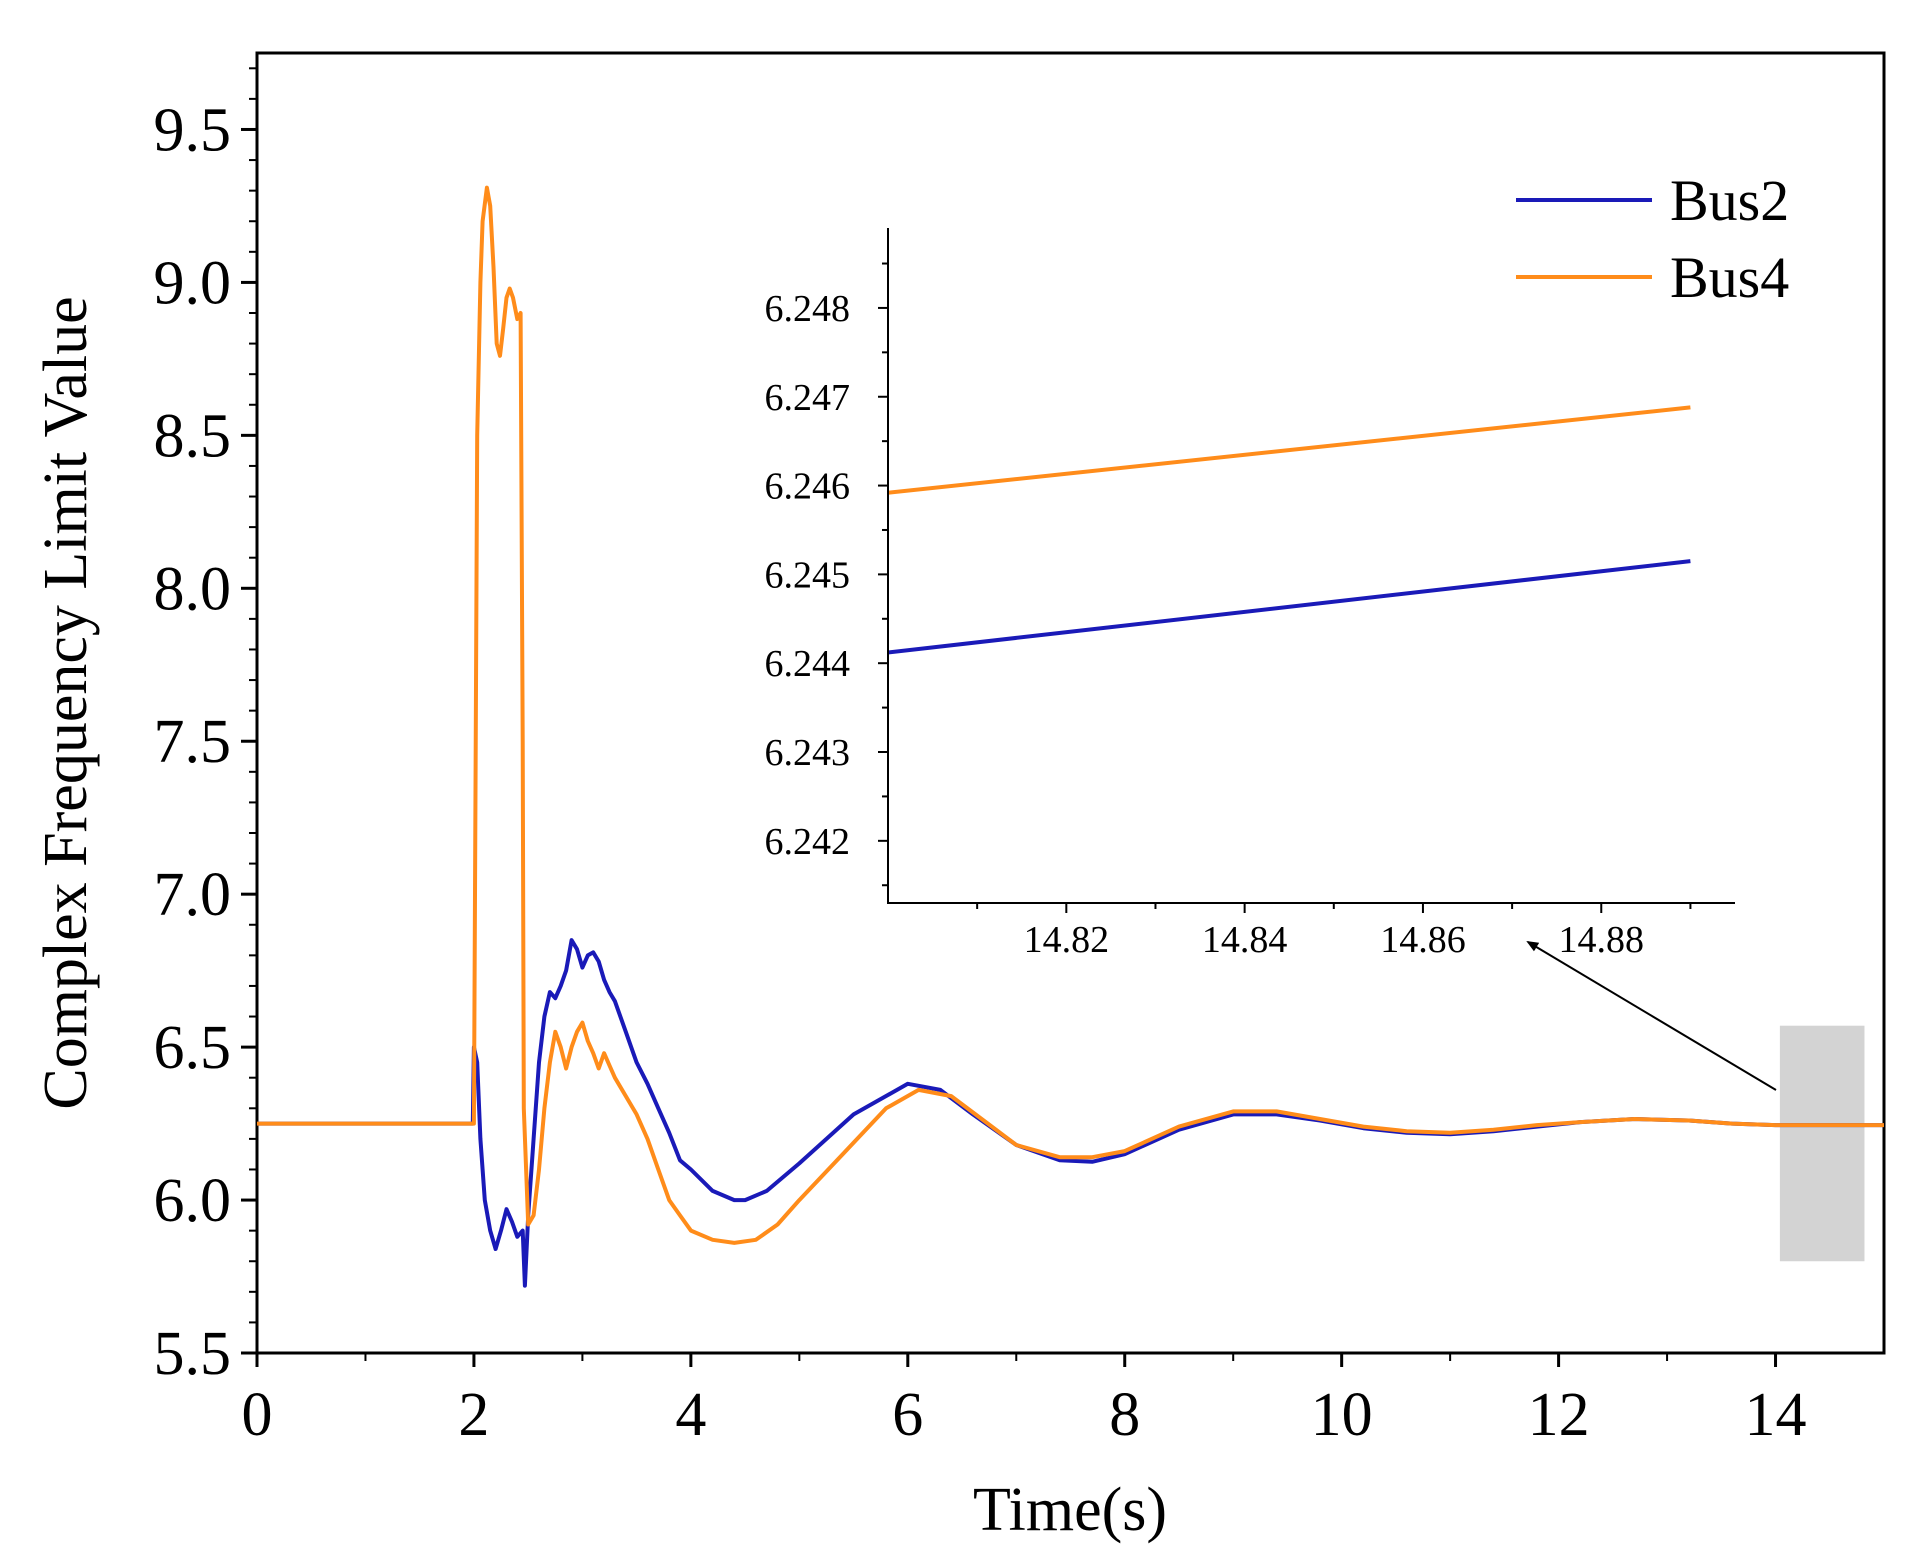 This screenshot has width=1915, height=1552. Describe the element at coordinates (1423, 940) in the screenshot. I see `inset-x-tick-label: 14.86` at that location.